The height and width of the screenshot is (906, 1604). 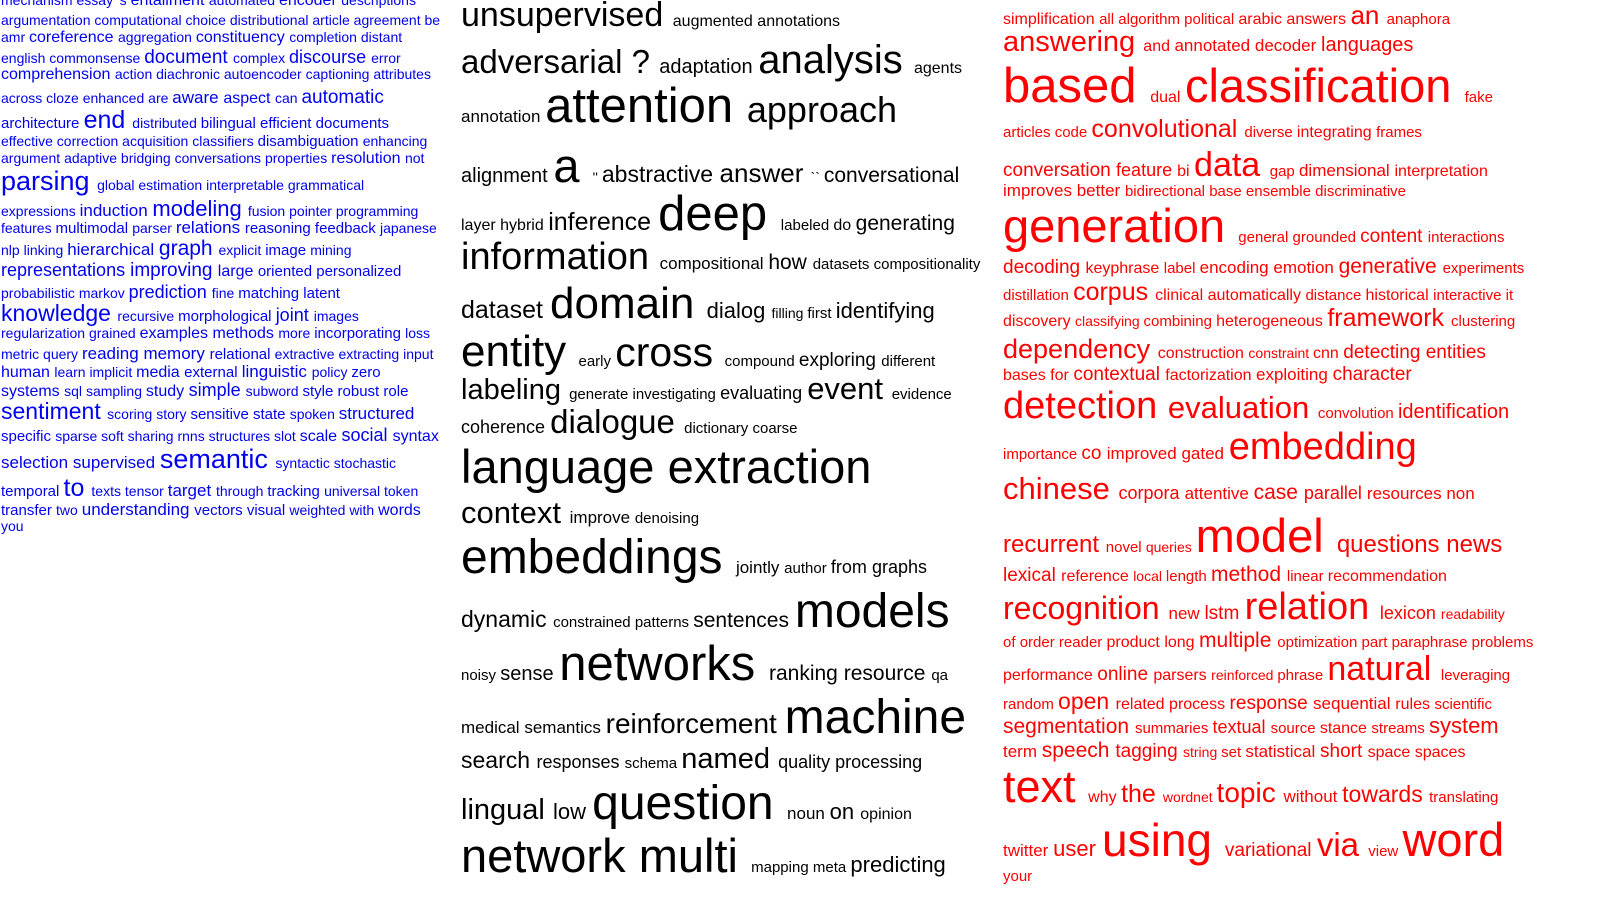 I want to click on word-cloud-term: efficient, so click(x=286, y=123).